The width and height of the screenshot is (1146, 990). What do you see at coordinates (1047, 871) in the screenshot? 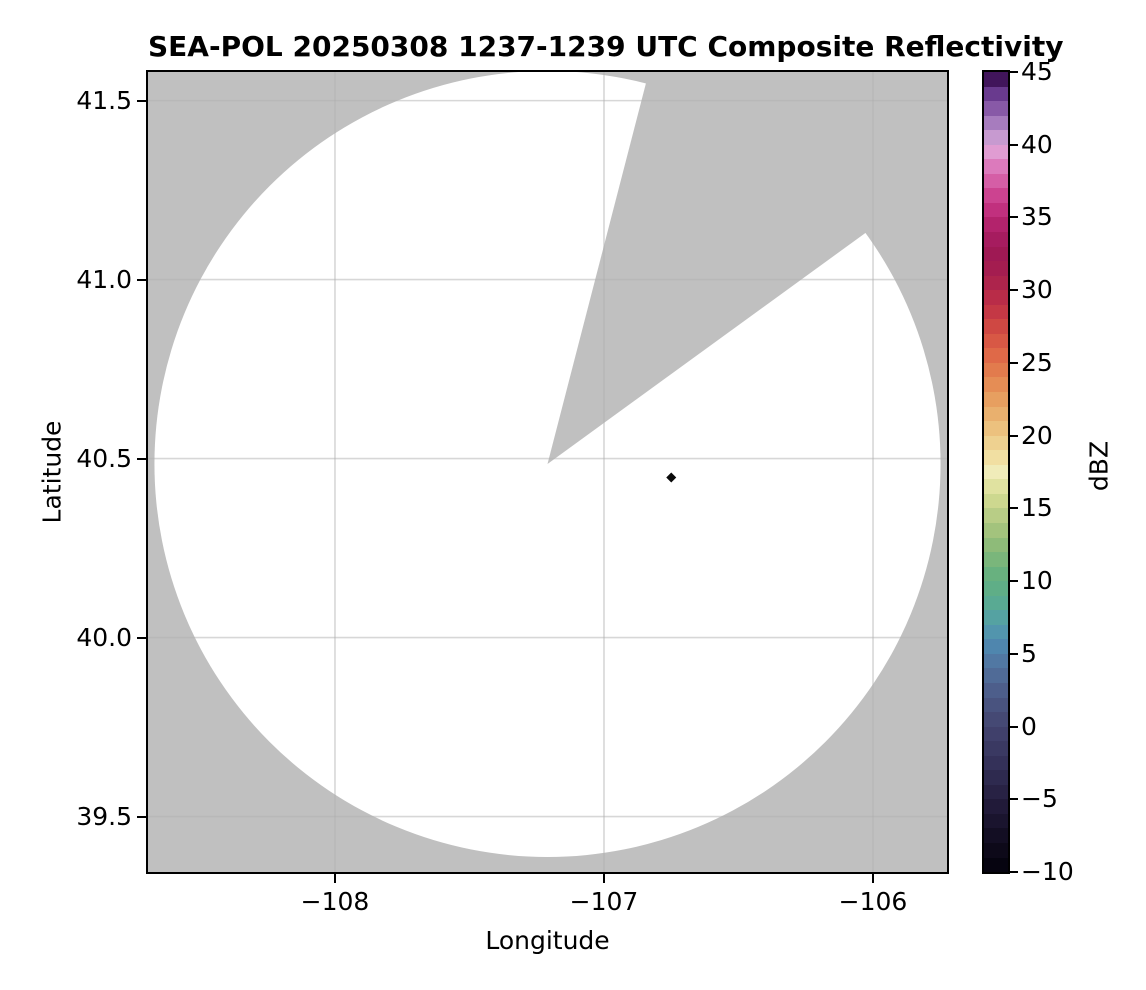
I see `colorbar-tick-label: −10` at bounding box center [1047, 871].